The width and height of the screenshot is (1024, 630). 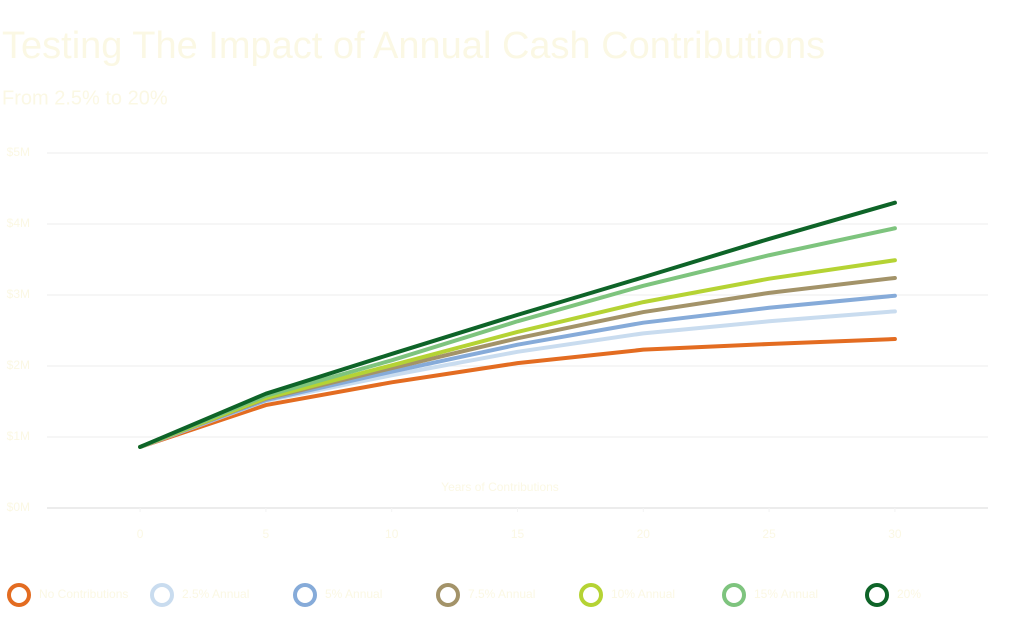 What do you see at coordinates (769, 534) in the screenshot?
I see `x-tick-label: 25` at bounding box center [769, 534].